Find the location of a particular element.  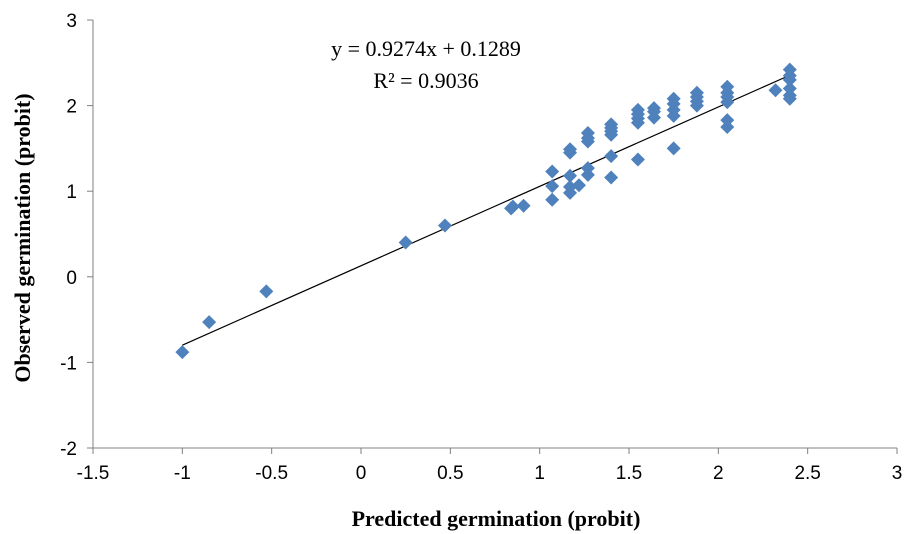

x-tick-label: 2.5 is located at coordinates (807, 473).